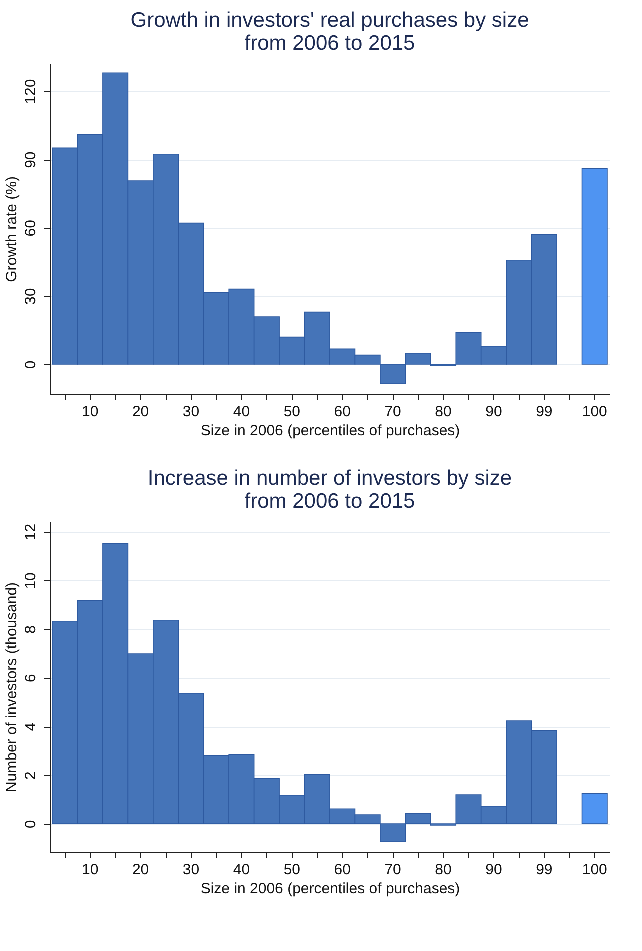  What do you see at coordinates (12, 687) in the screenshot?
I see `y-axis-title: Number of investors (thousand)` at bounding box center [12, 687].